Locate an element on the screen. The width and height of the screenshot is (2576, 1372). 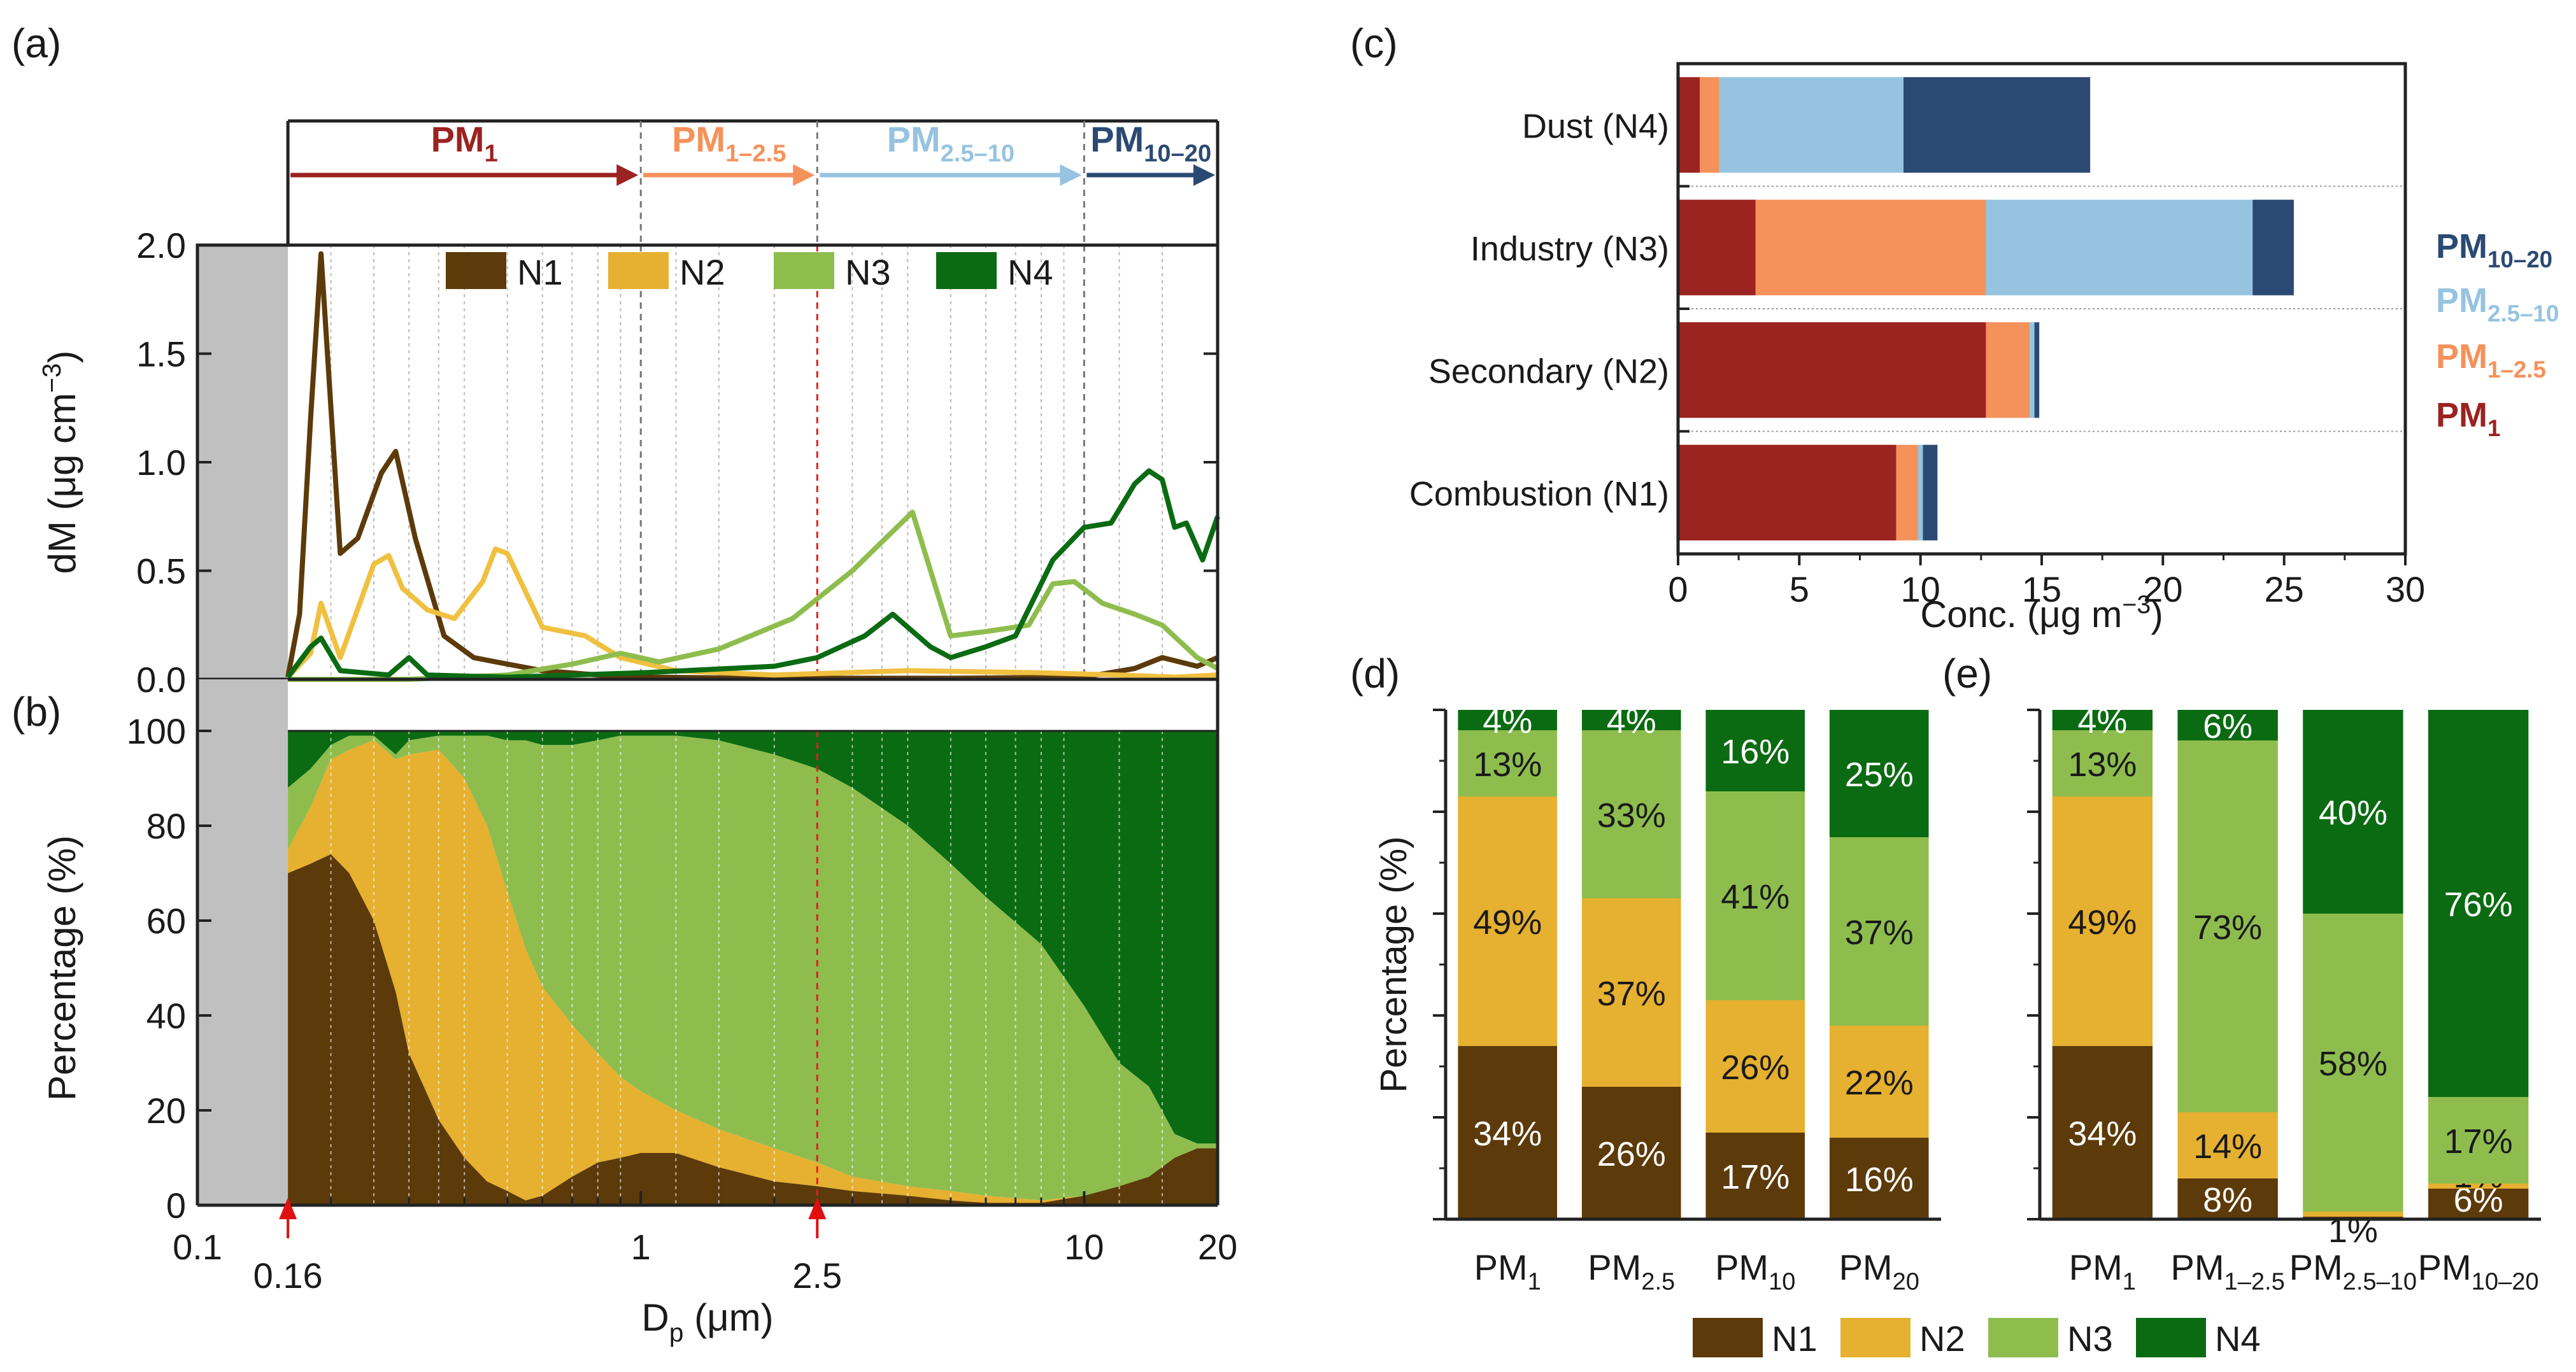
bar-d-0-N3 is located at coordinates (1508, 763).